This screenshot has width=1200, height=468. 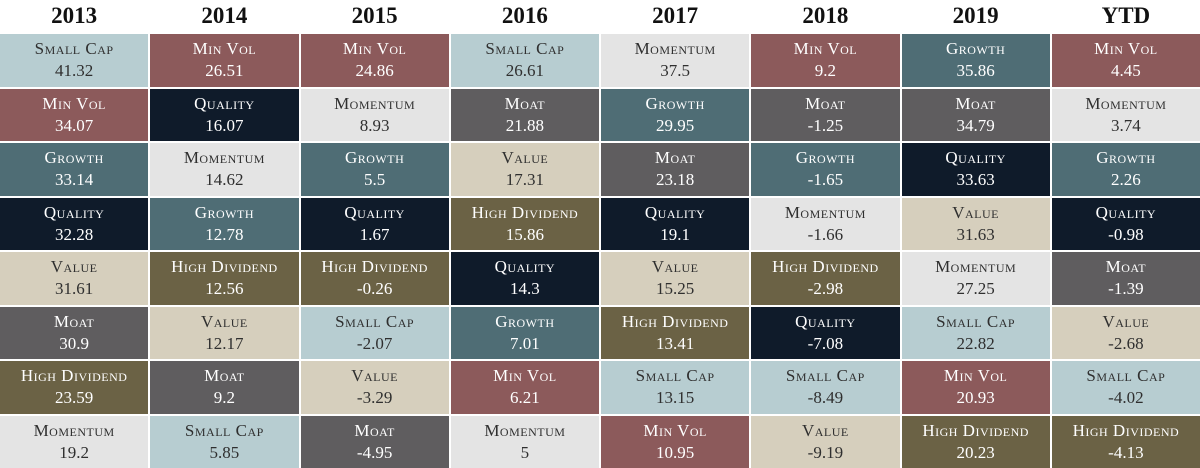 What do you see at coordinates (975, 387) in the screenshot?
I see `factor-cell: Min Vol 20.93` at bounding box center [975, 387].